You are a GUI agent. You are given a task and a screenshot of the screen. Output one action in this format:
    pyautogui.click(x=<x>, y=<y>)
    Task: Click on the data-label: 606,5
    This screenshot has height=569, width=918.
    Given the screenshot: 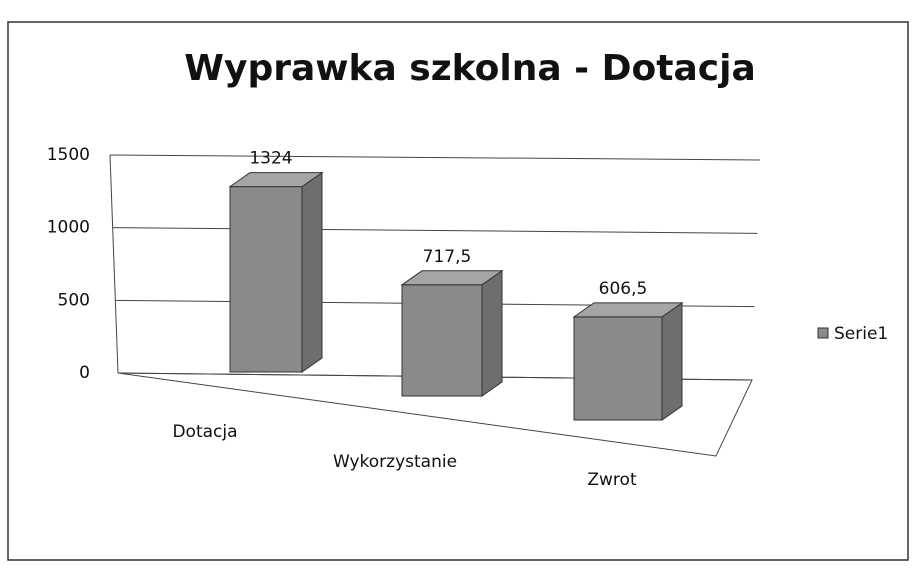 What is the action you would take?
    pyautogui.click(x=623, y=289)
    